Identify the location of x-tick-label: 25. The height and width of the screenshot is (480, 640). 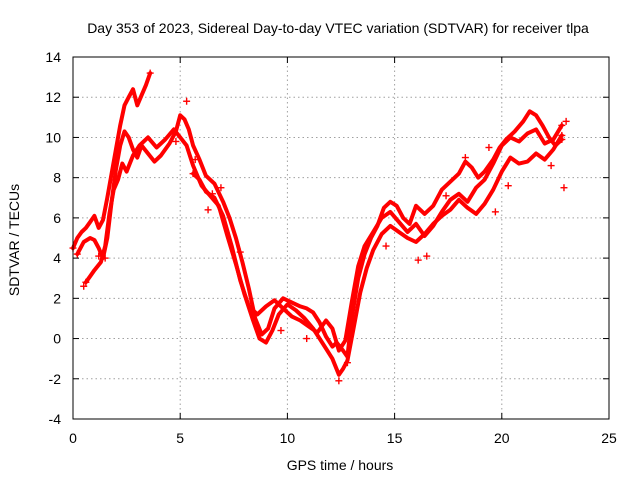
(609, 438).